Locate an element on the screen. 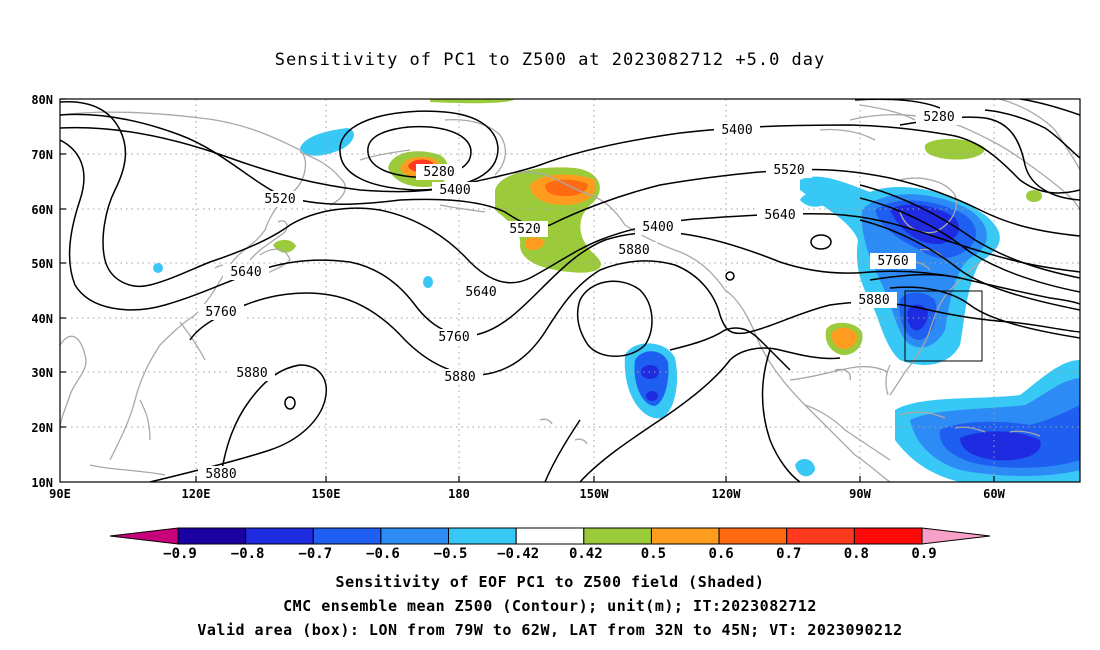 This screenshot has height=650, width=1100. colorbar-label: 0.5 is located at coordinates (653, 554).